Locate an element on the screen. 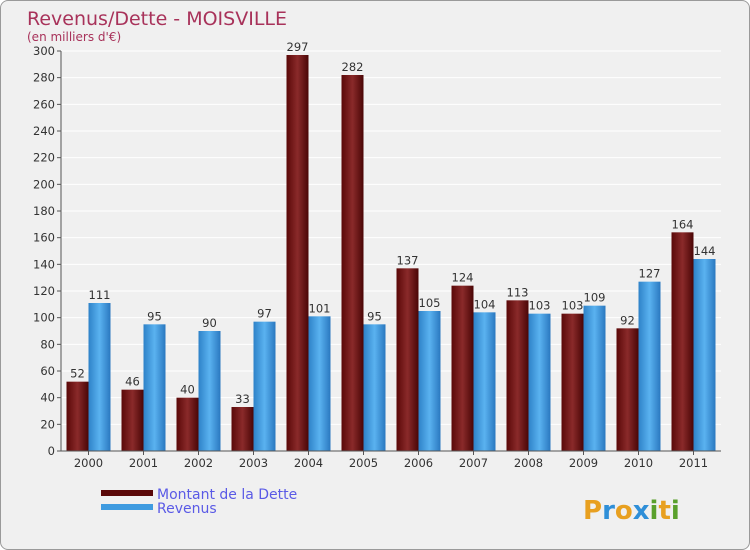  data-label-revenue-2005: 95 is located at coordinates (374, 316).